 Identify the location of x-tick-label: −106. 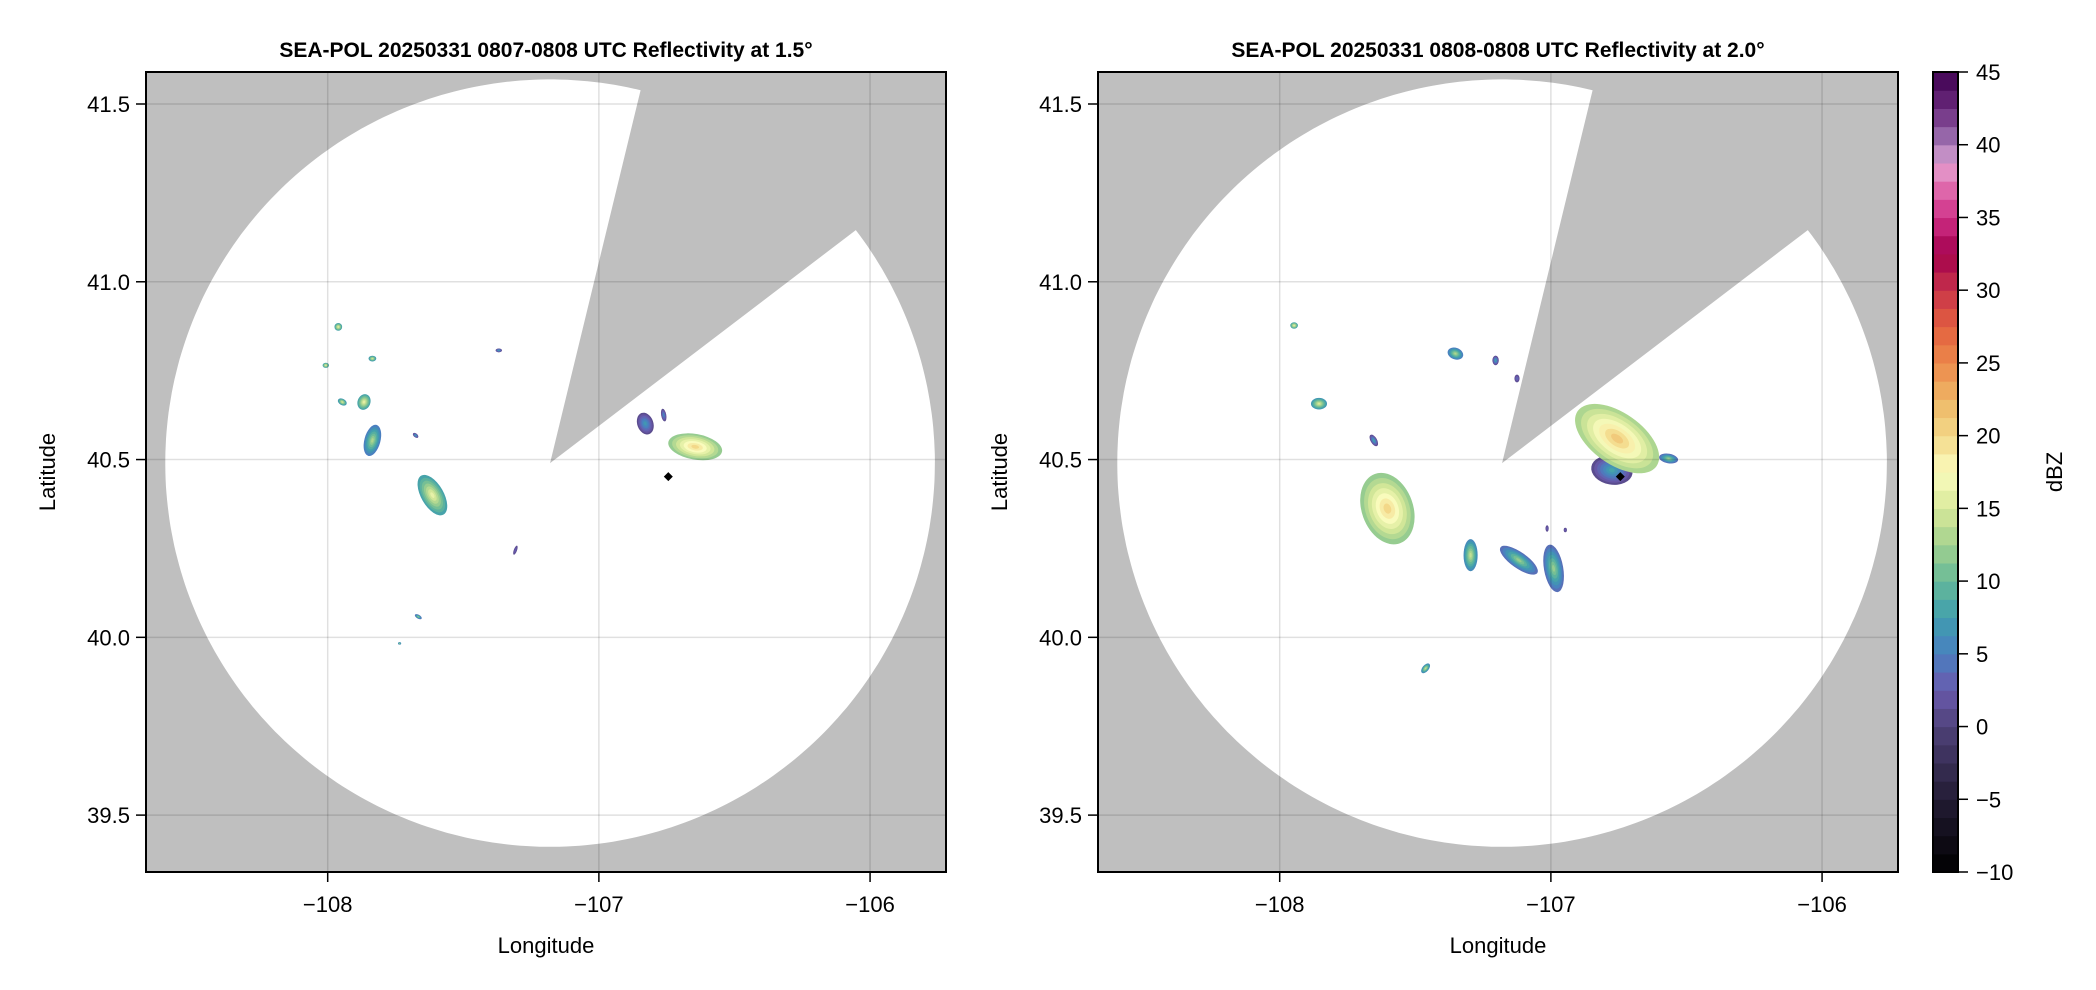
(870, 904).